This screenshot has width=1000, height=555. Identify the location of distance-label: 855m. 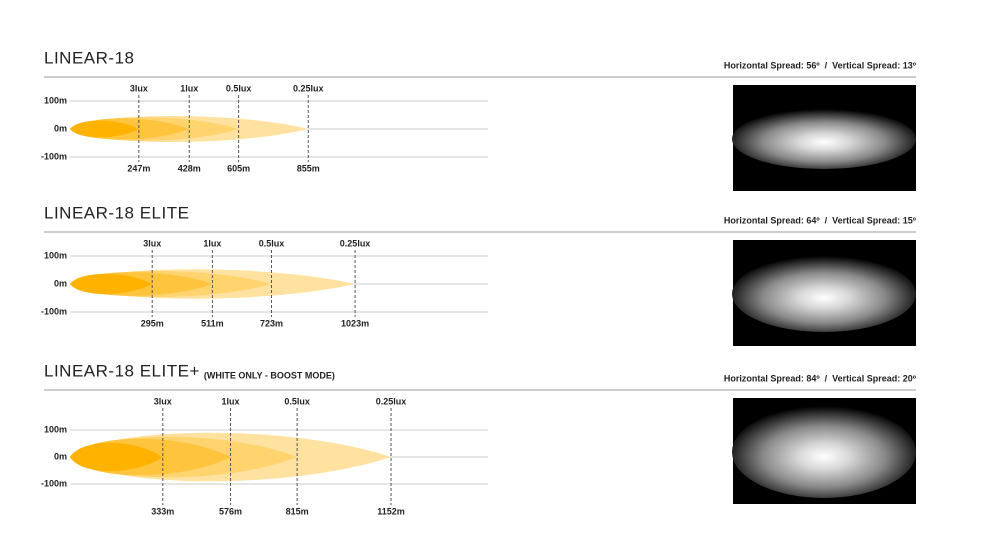
(308, 168).